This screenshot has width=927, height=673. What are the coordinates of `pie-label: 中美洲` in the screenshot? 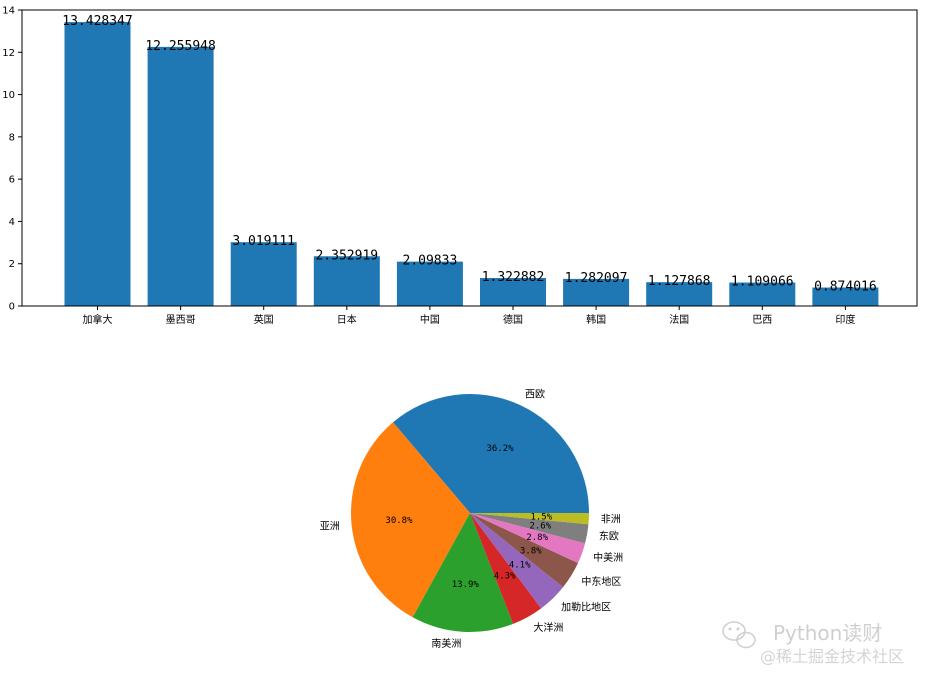 It's located at (608, 557).